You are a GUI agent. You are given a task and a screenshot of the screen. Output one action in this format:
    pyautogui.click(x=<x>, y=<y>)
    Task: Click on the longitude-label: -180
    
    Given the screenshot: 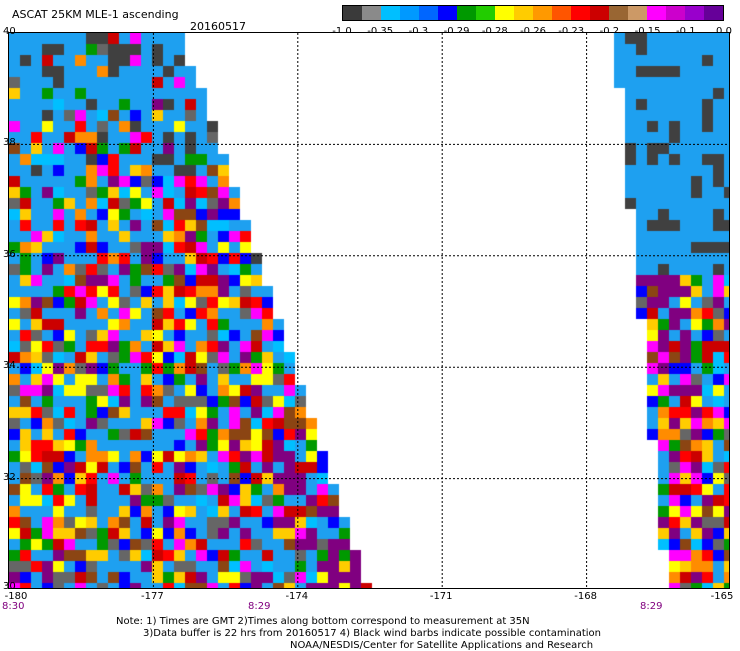 What is the action you would take?
    pyautogui.click(x=16, y=596)
    